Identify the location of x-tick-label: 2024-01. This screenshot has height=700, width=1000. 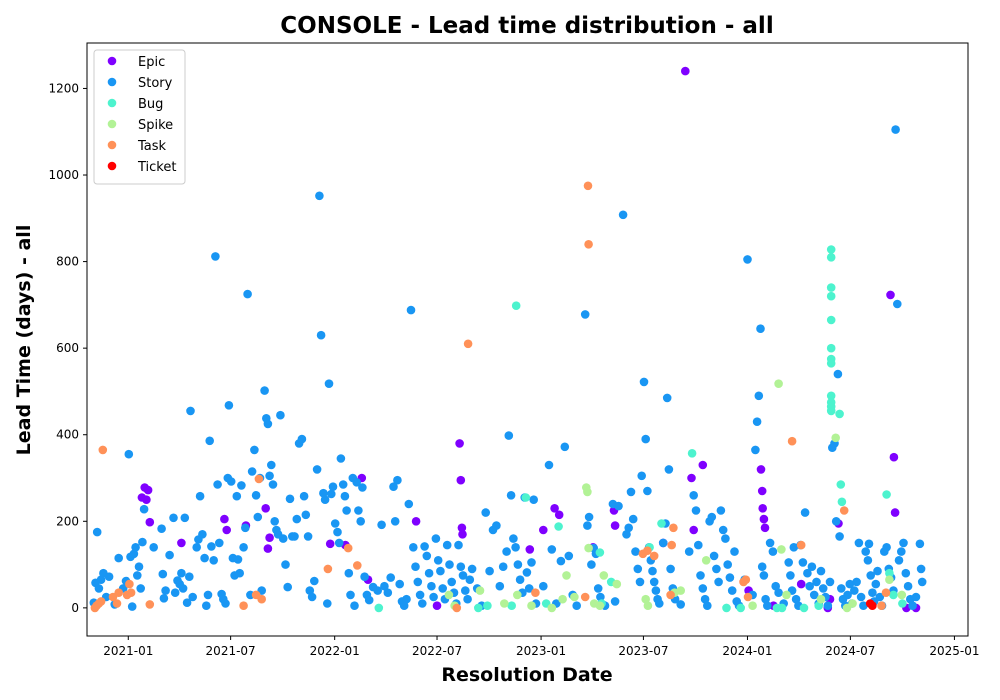
(747, 651).